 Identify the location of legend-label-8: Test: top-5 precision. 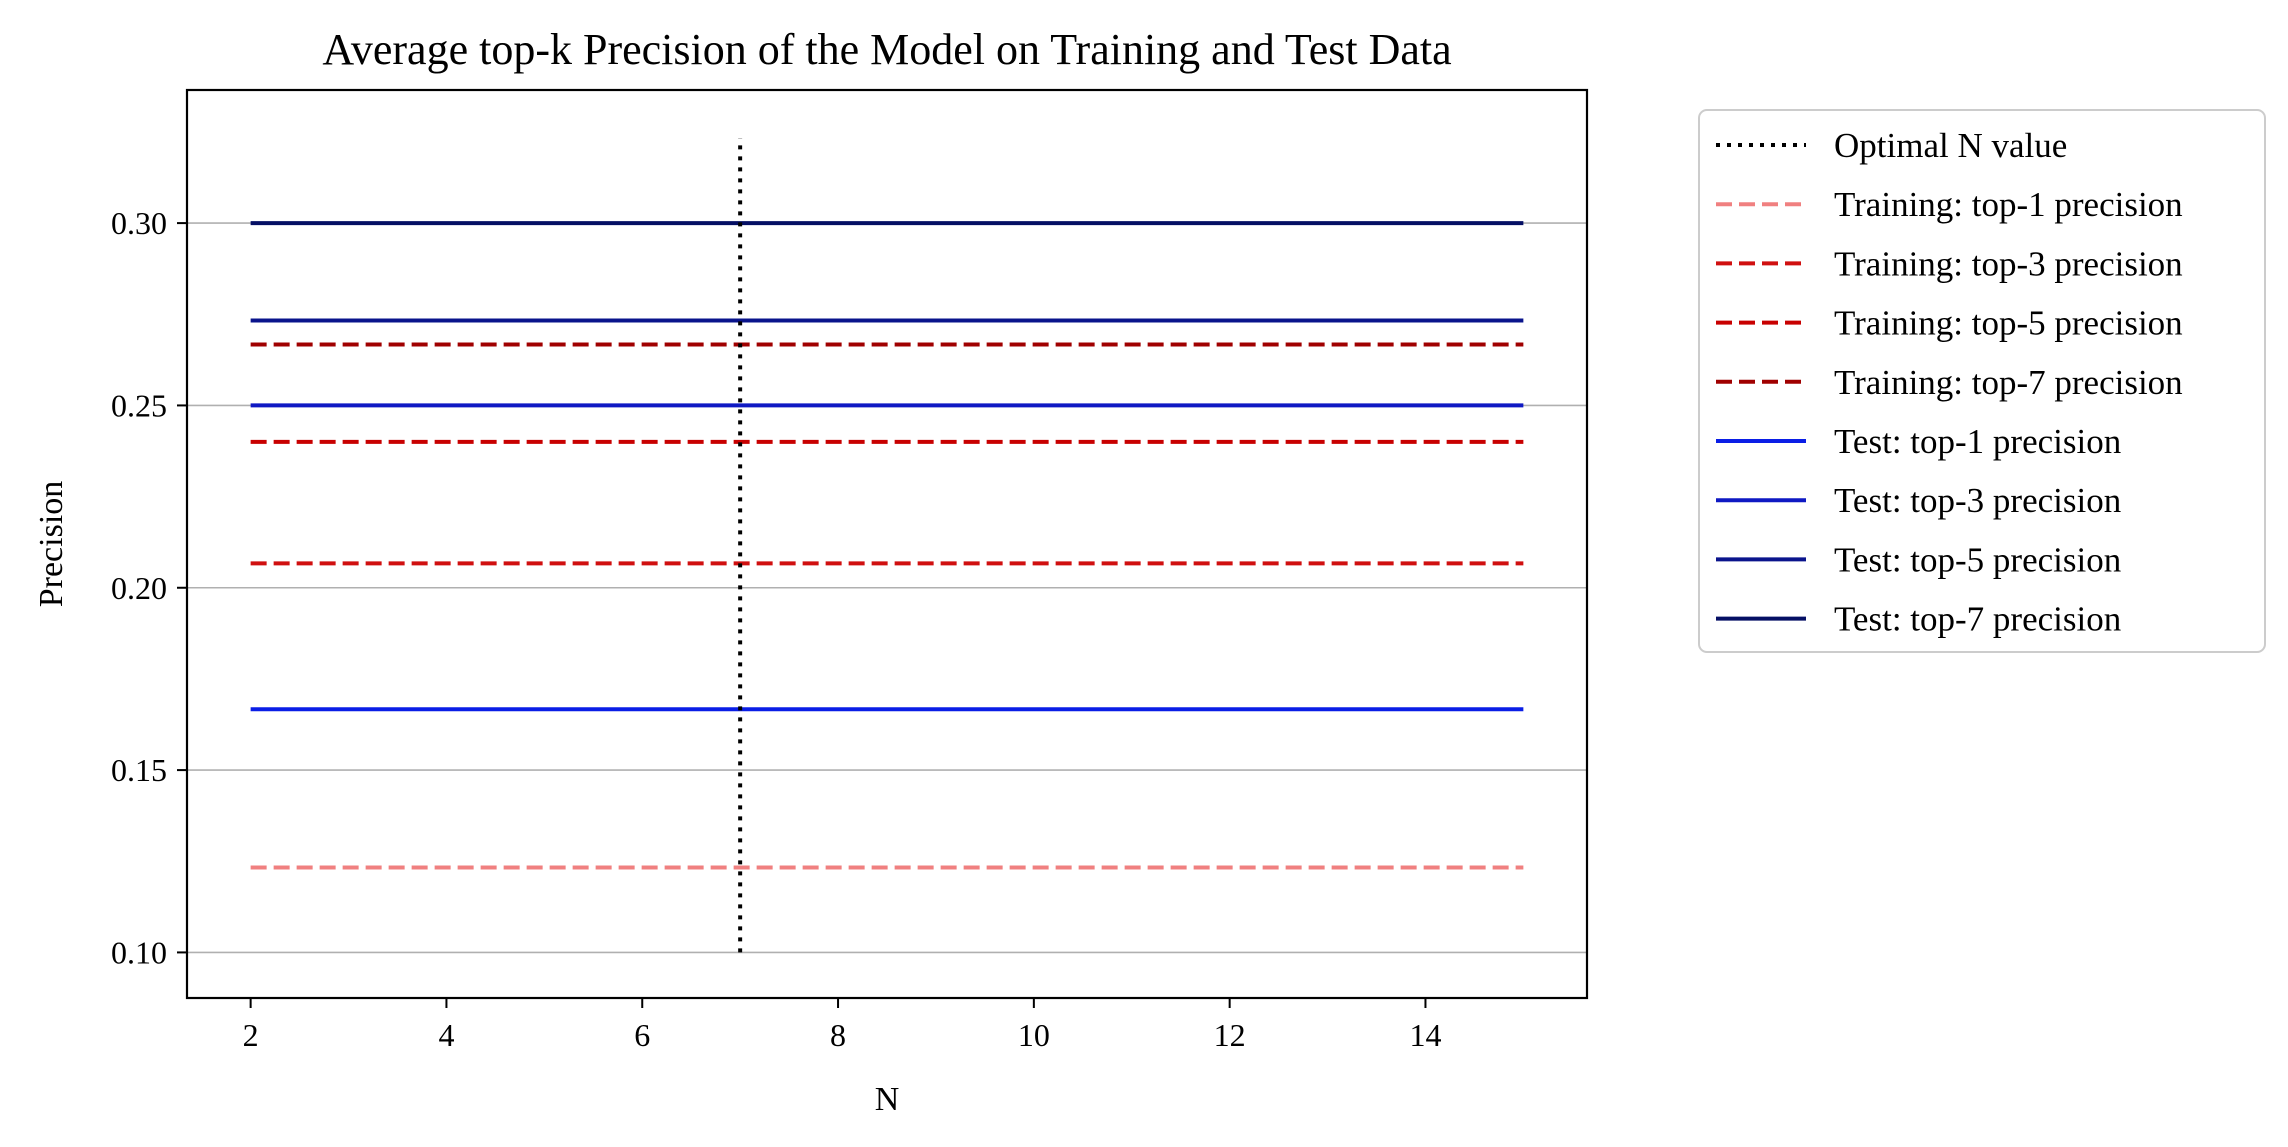
(1977, 559).